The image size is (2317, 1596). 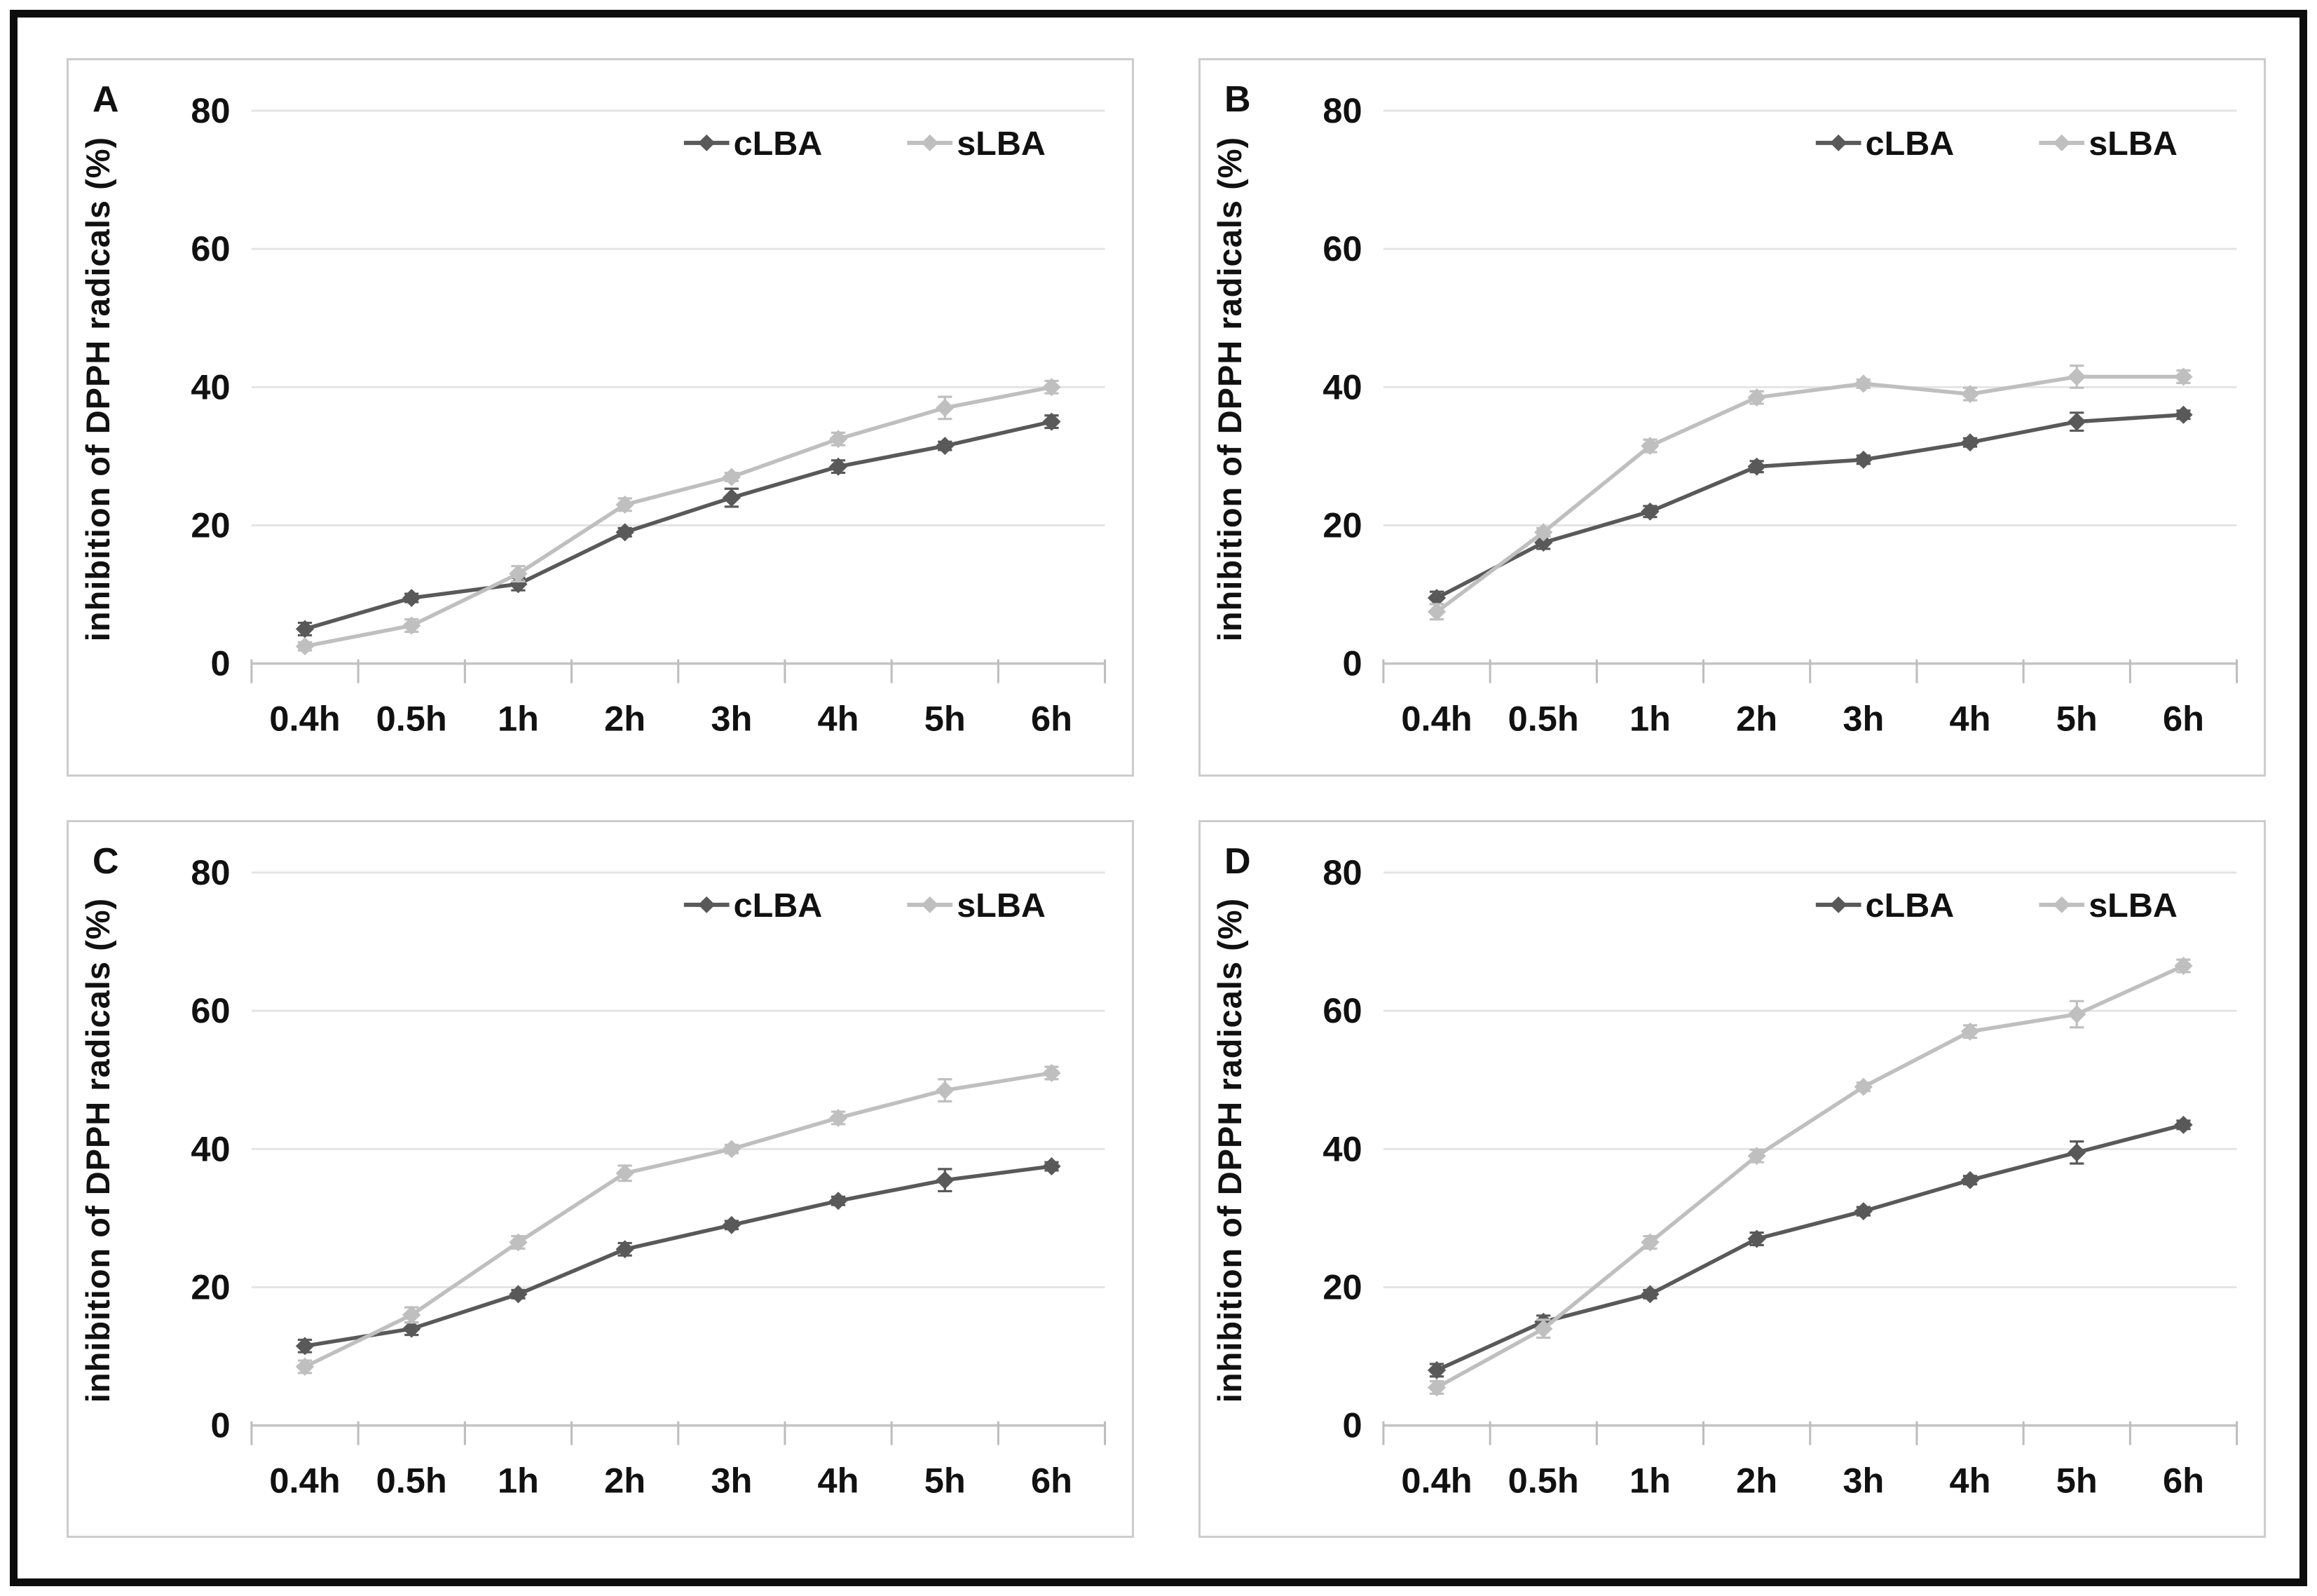 What do you see at coordinates (1237, 861) in the screenshot?
I see `panel-d-letter: D` at bounding box center [1237, 861].